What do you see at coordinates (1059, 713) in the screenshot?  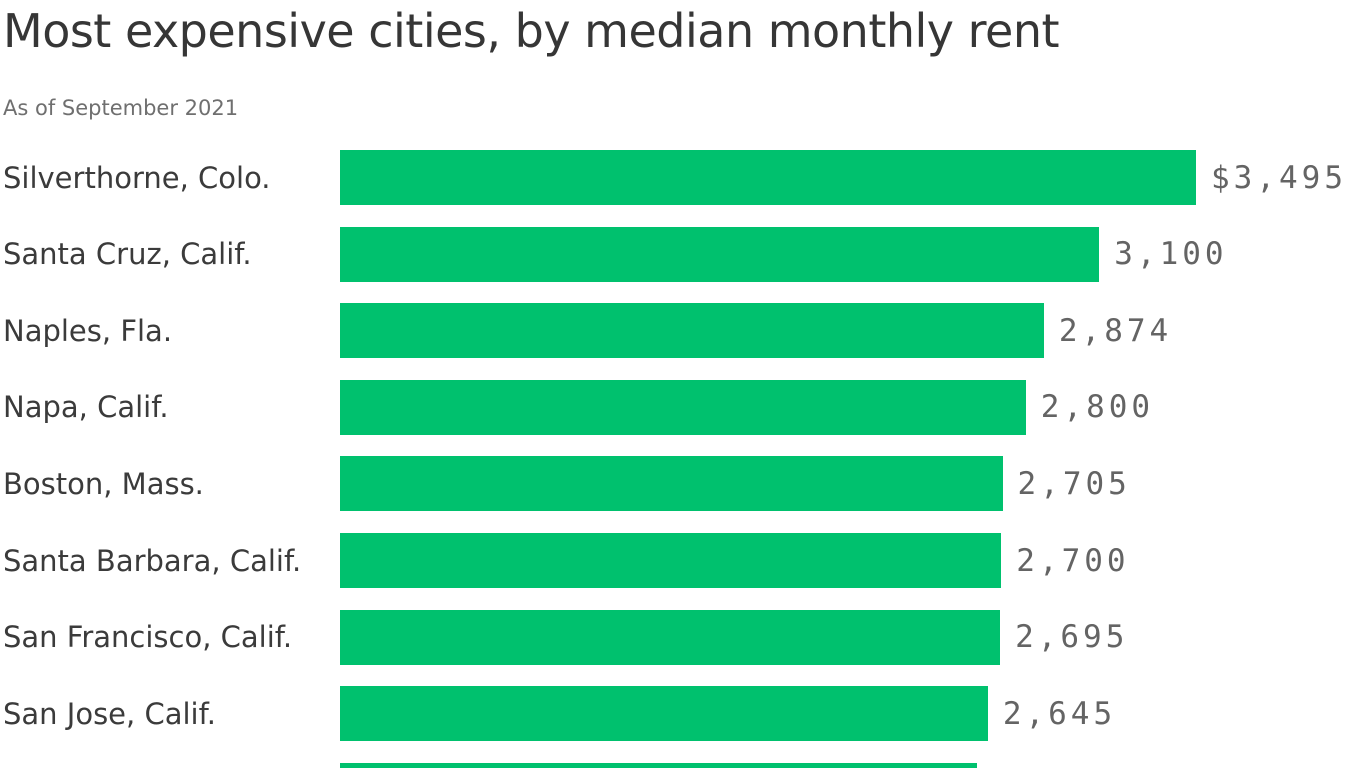 I see `value-label: 2,645` at bounding box center [1059, 713].